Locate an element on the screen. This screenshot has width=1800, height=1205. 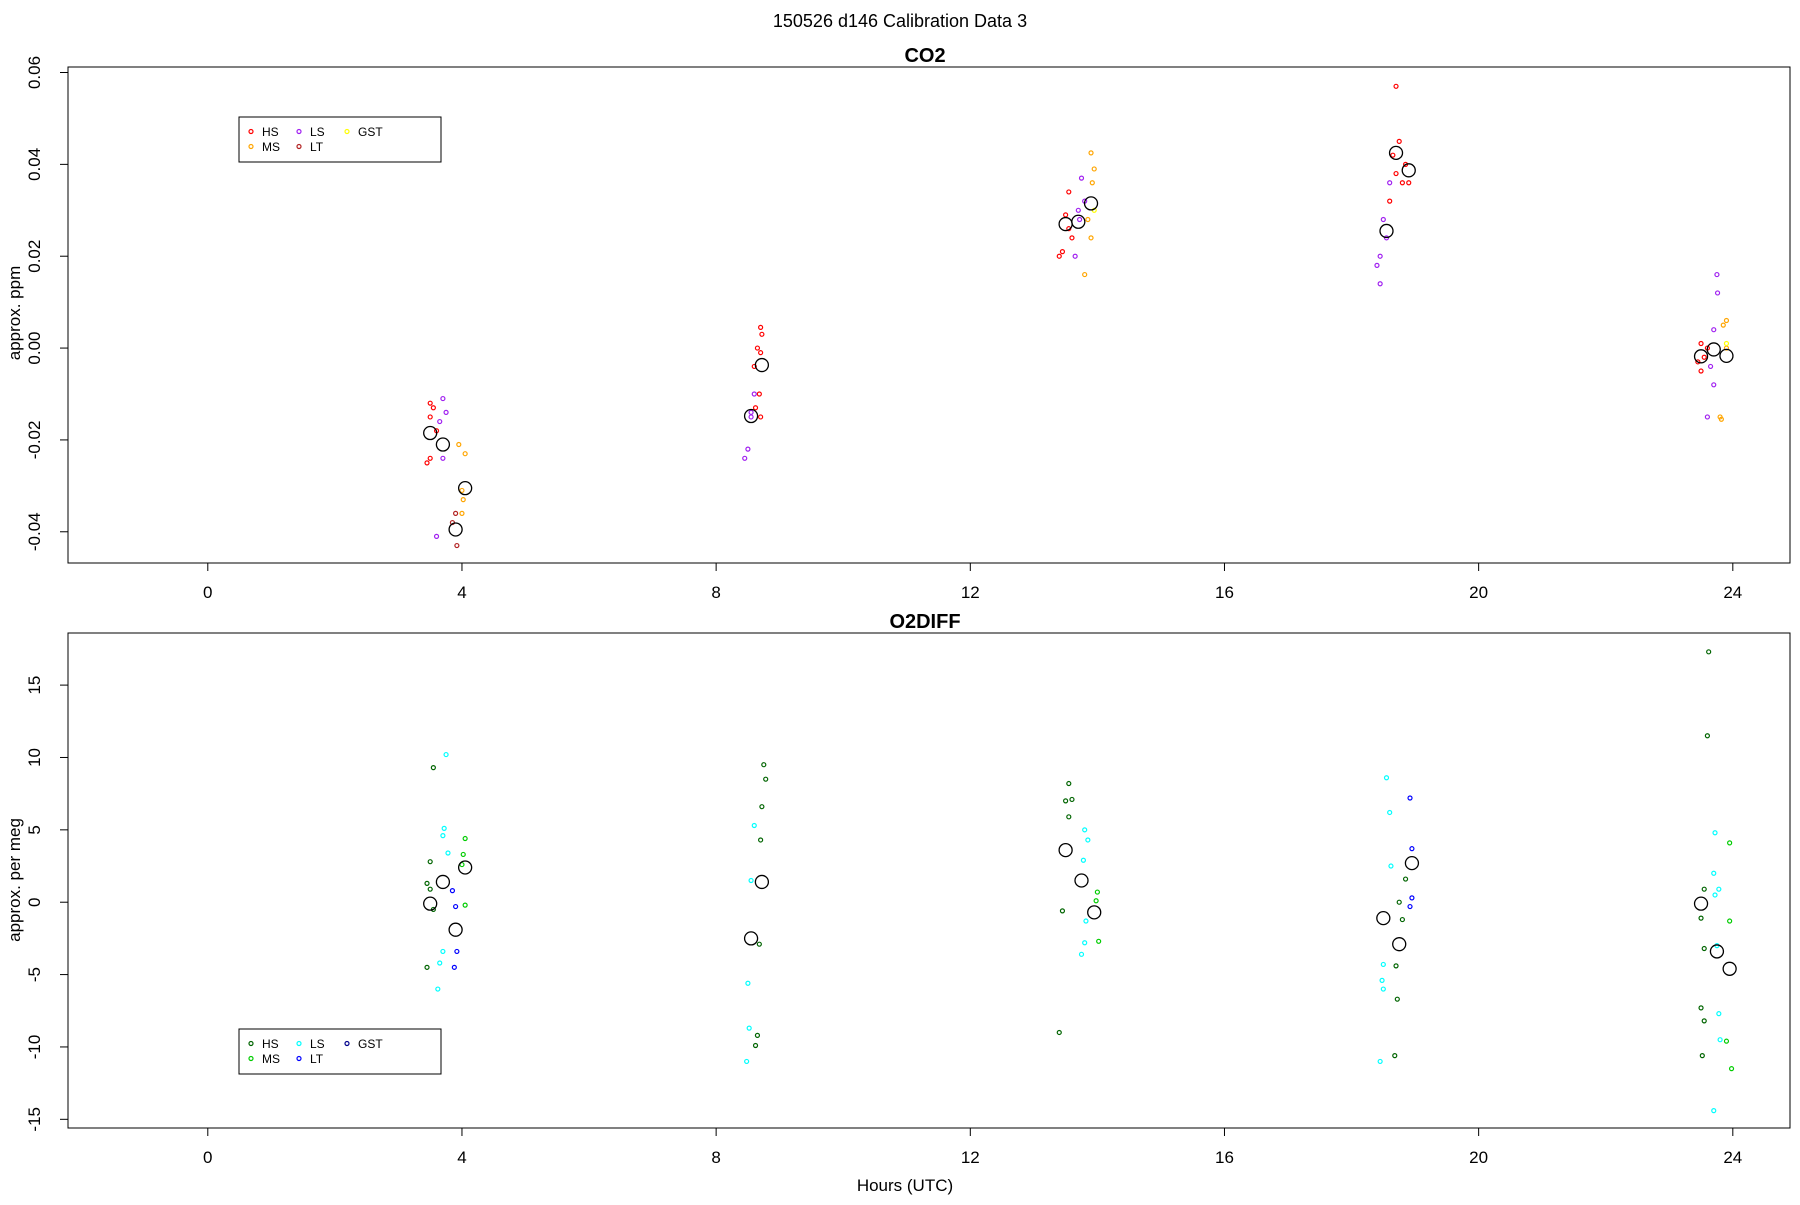
point-gst is located at coordinates (1726, 343).